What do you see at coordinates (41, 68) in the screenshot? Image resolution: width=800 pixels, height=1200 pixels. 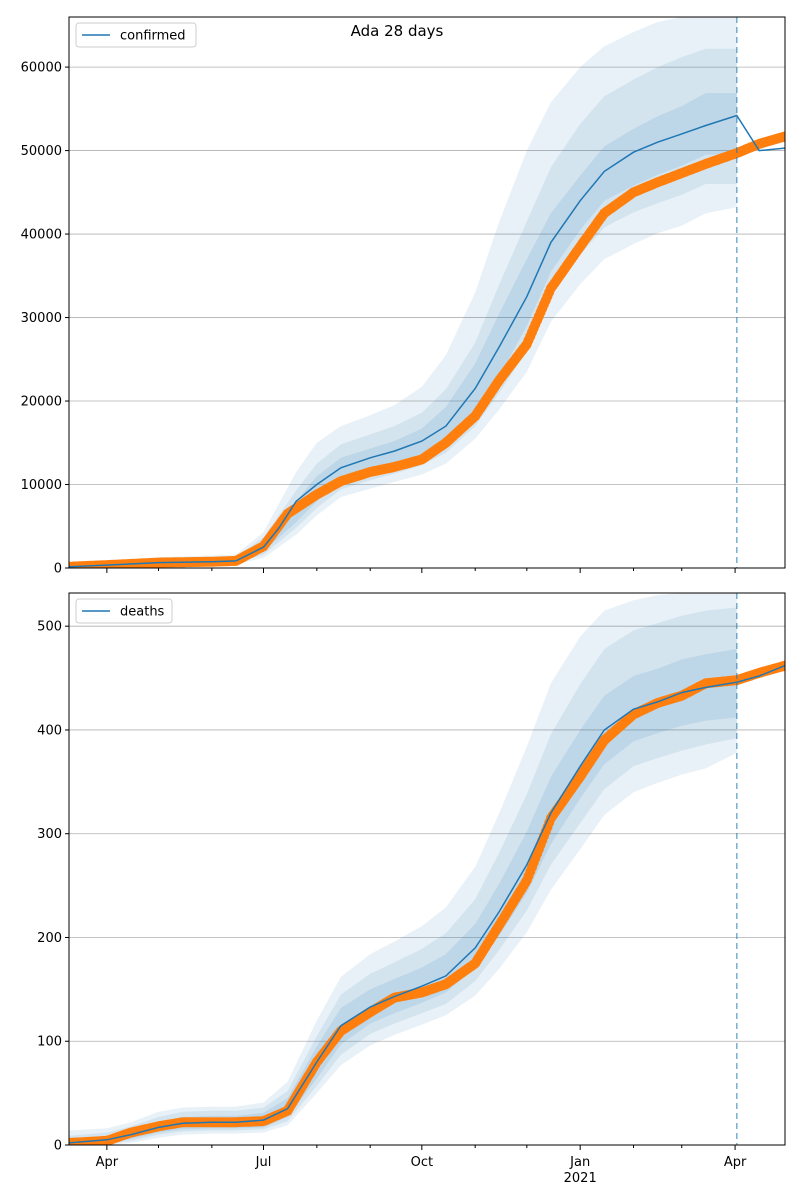 I see `ytick-label: 60000` at bounding box center [41, 68].